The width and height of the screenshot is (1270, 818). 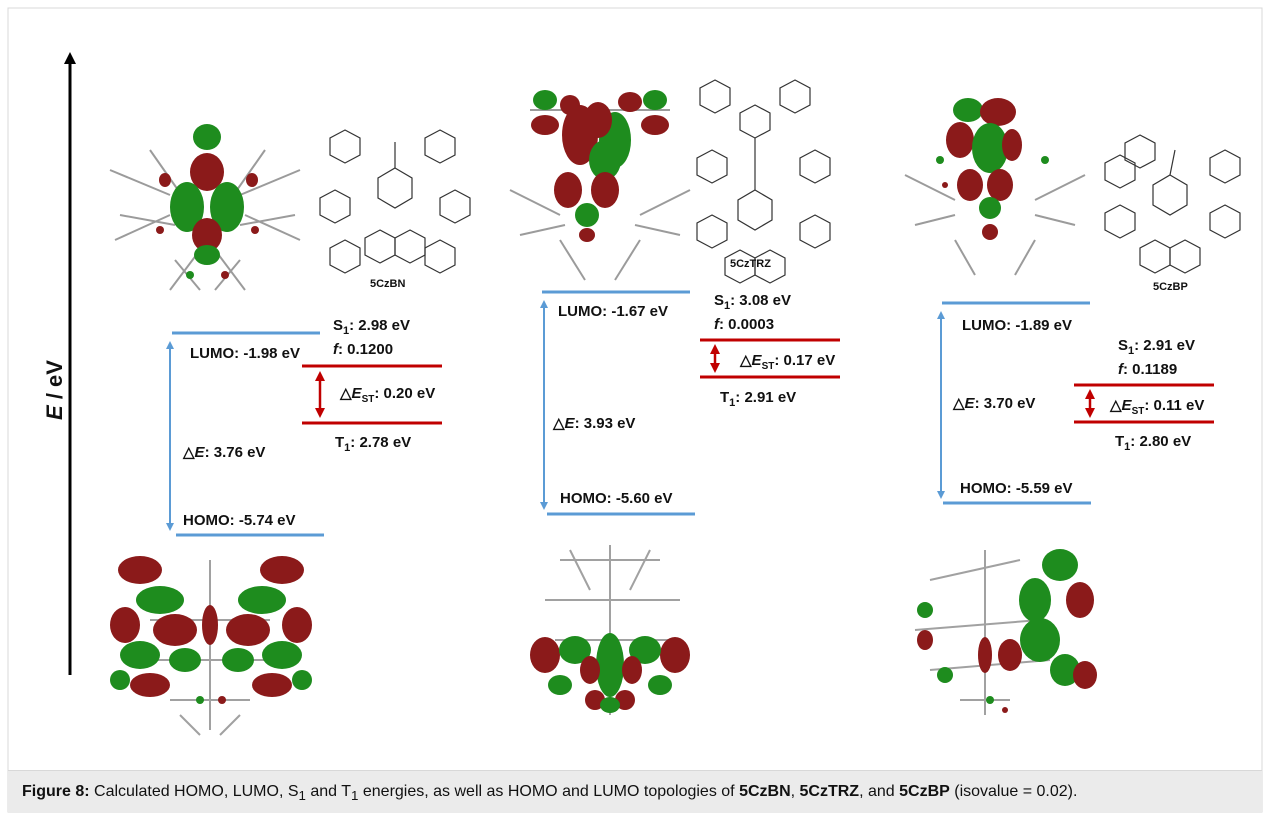 I want to click on t1-label-5czbp: T1: 2.80 eV, so click(x=1153, y=443).